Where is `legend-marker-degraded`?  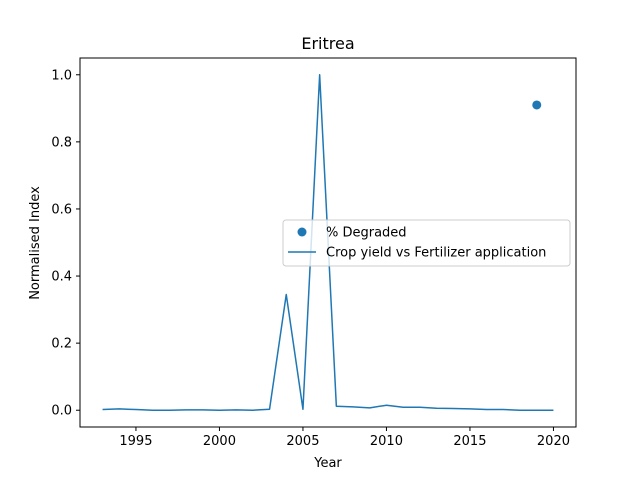
legend-marker-degraded is located at coordinates (302, 232).